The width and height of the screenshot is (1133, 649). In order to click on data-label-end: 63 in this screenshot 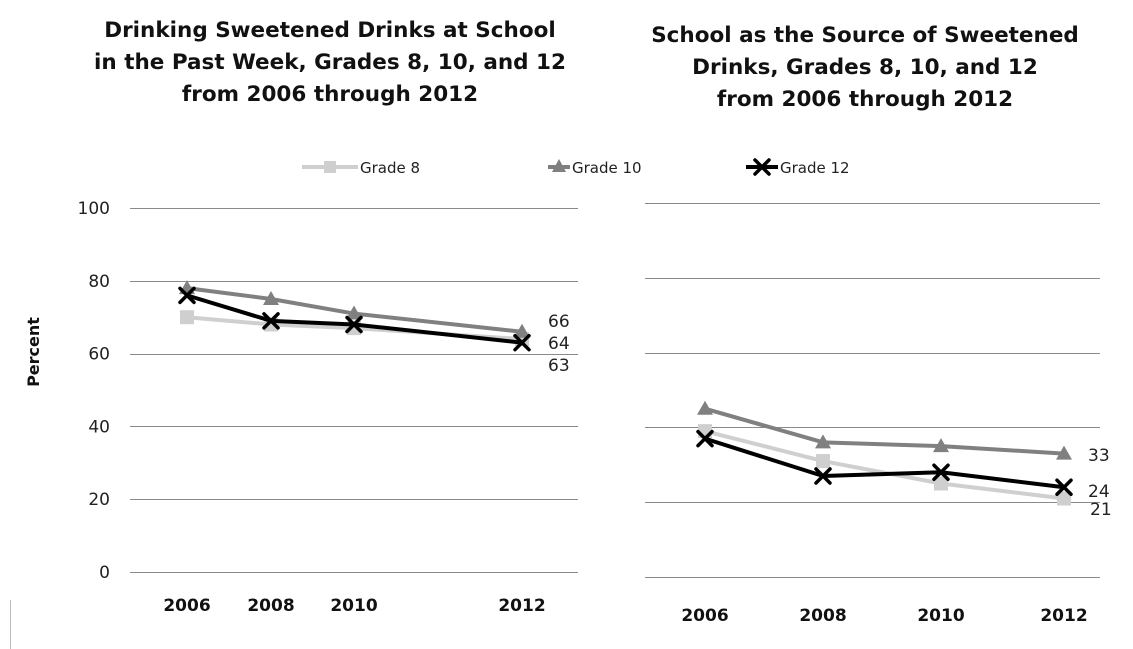, I will do `click(559, 366)`.